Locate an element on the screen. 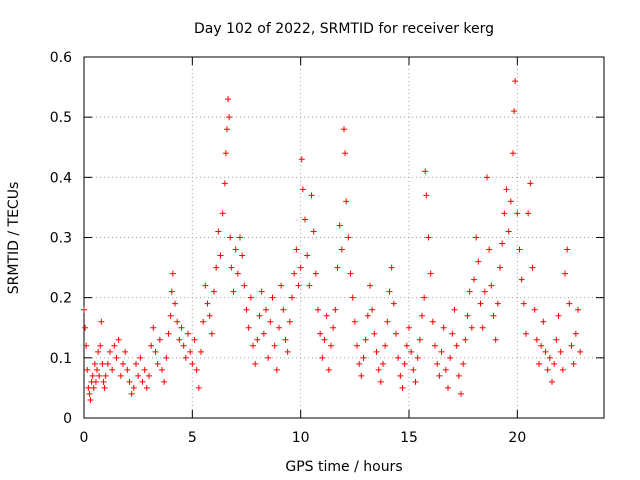  y-tick-label: 0.1 is located at coordinates (61, 359).